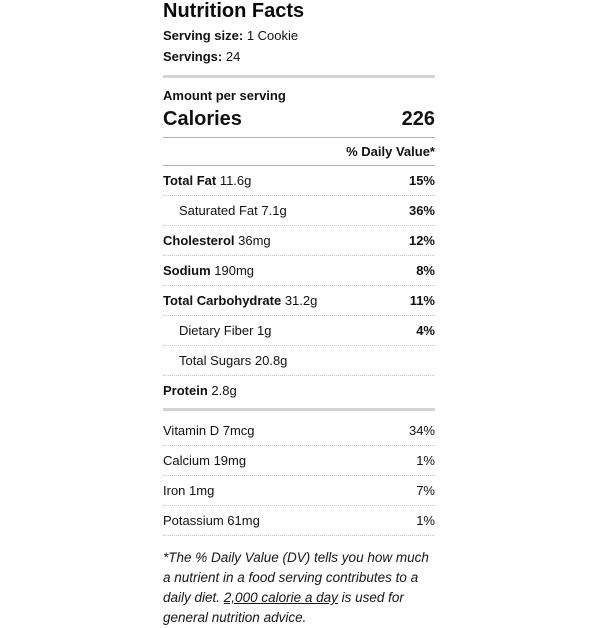 This screenshot has height=628, width=600. I want to click on nutrient-daily-value: 36%, so click(421, 210).